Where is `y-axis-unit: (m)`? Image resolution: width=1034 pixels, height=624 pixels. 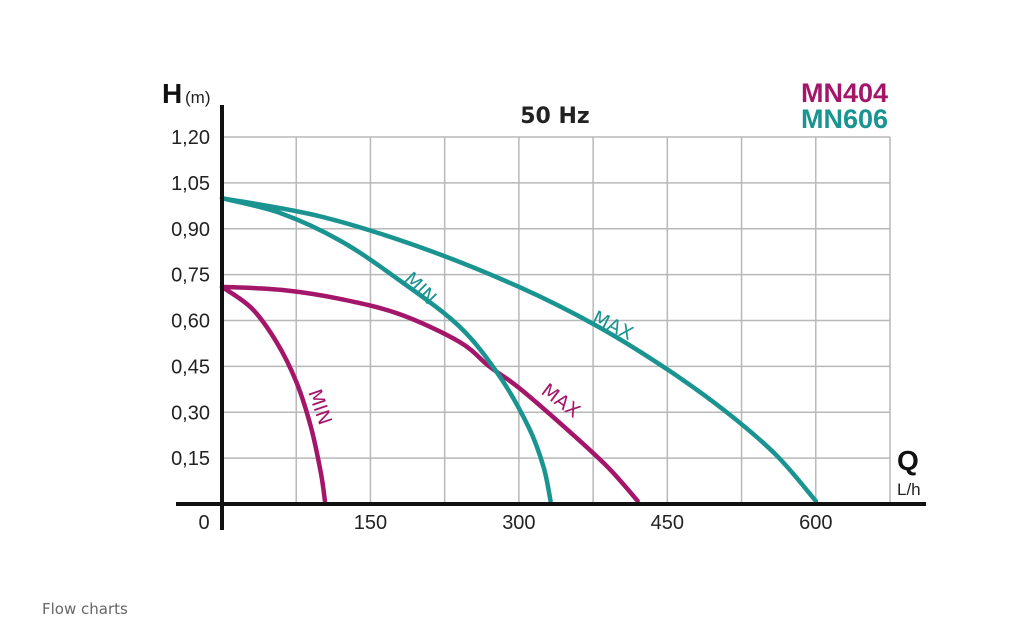
y-axis-unit: (m) is located at coordinates (197, 97).